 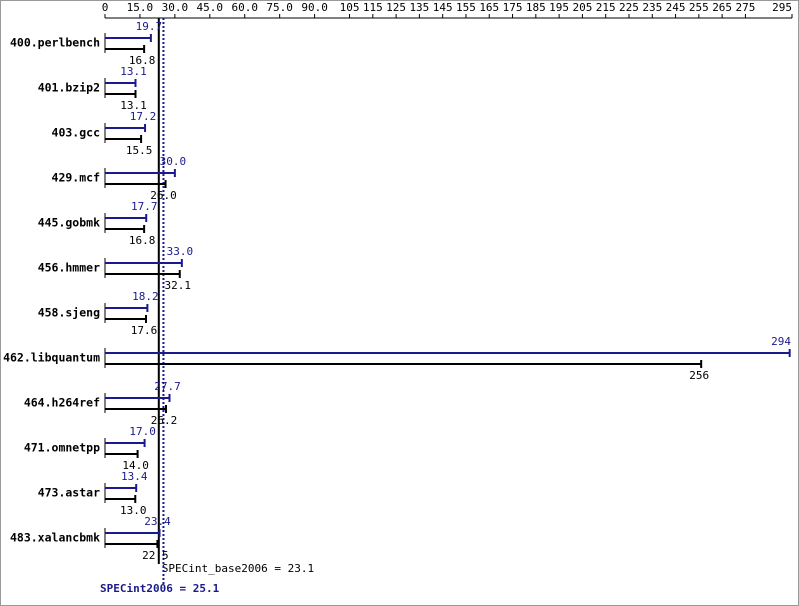 I want to click on value-label: 15.5, so click(x=139, y=150).